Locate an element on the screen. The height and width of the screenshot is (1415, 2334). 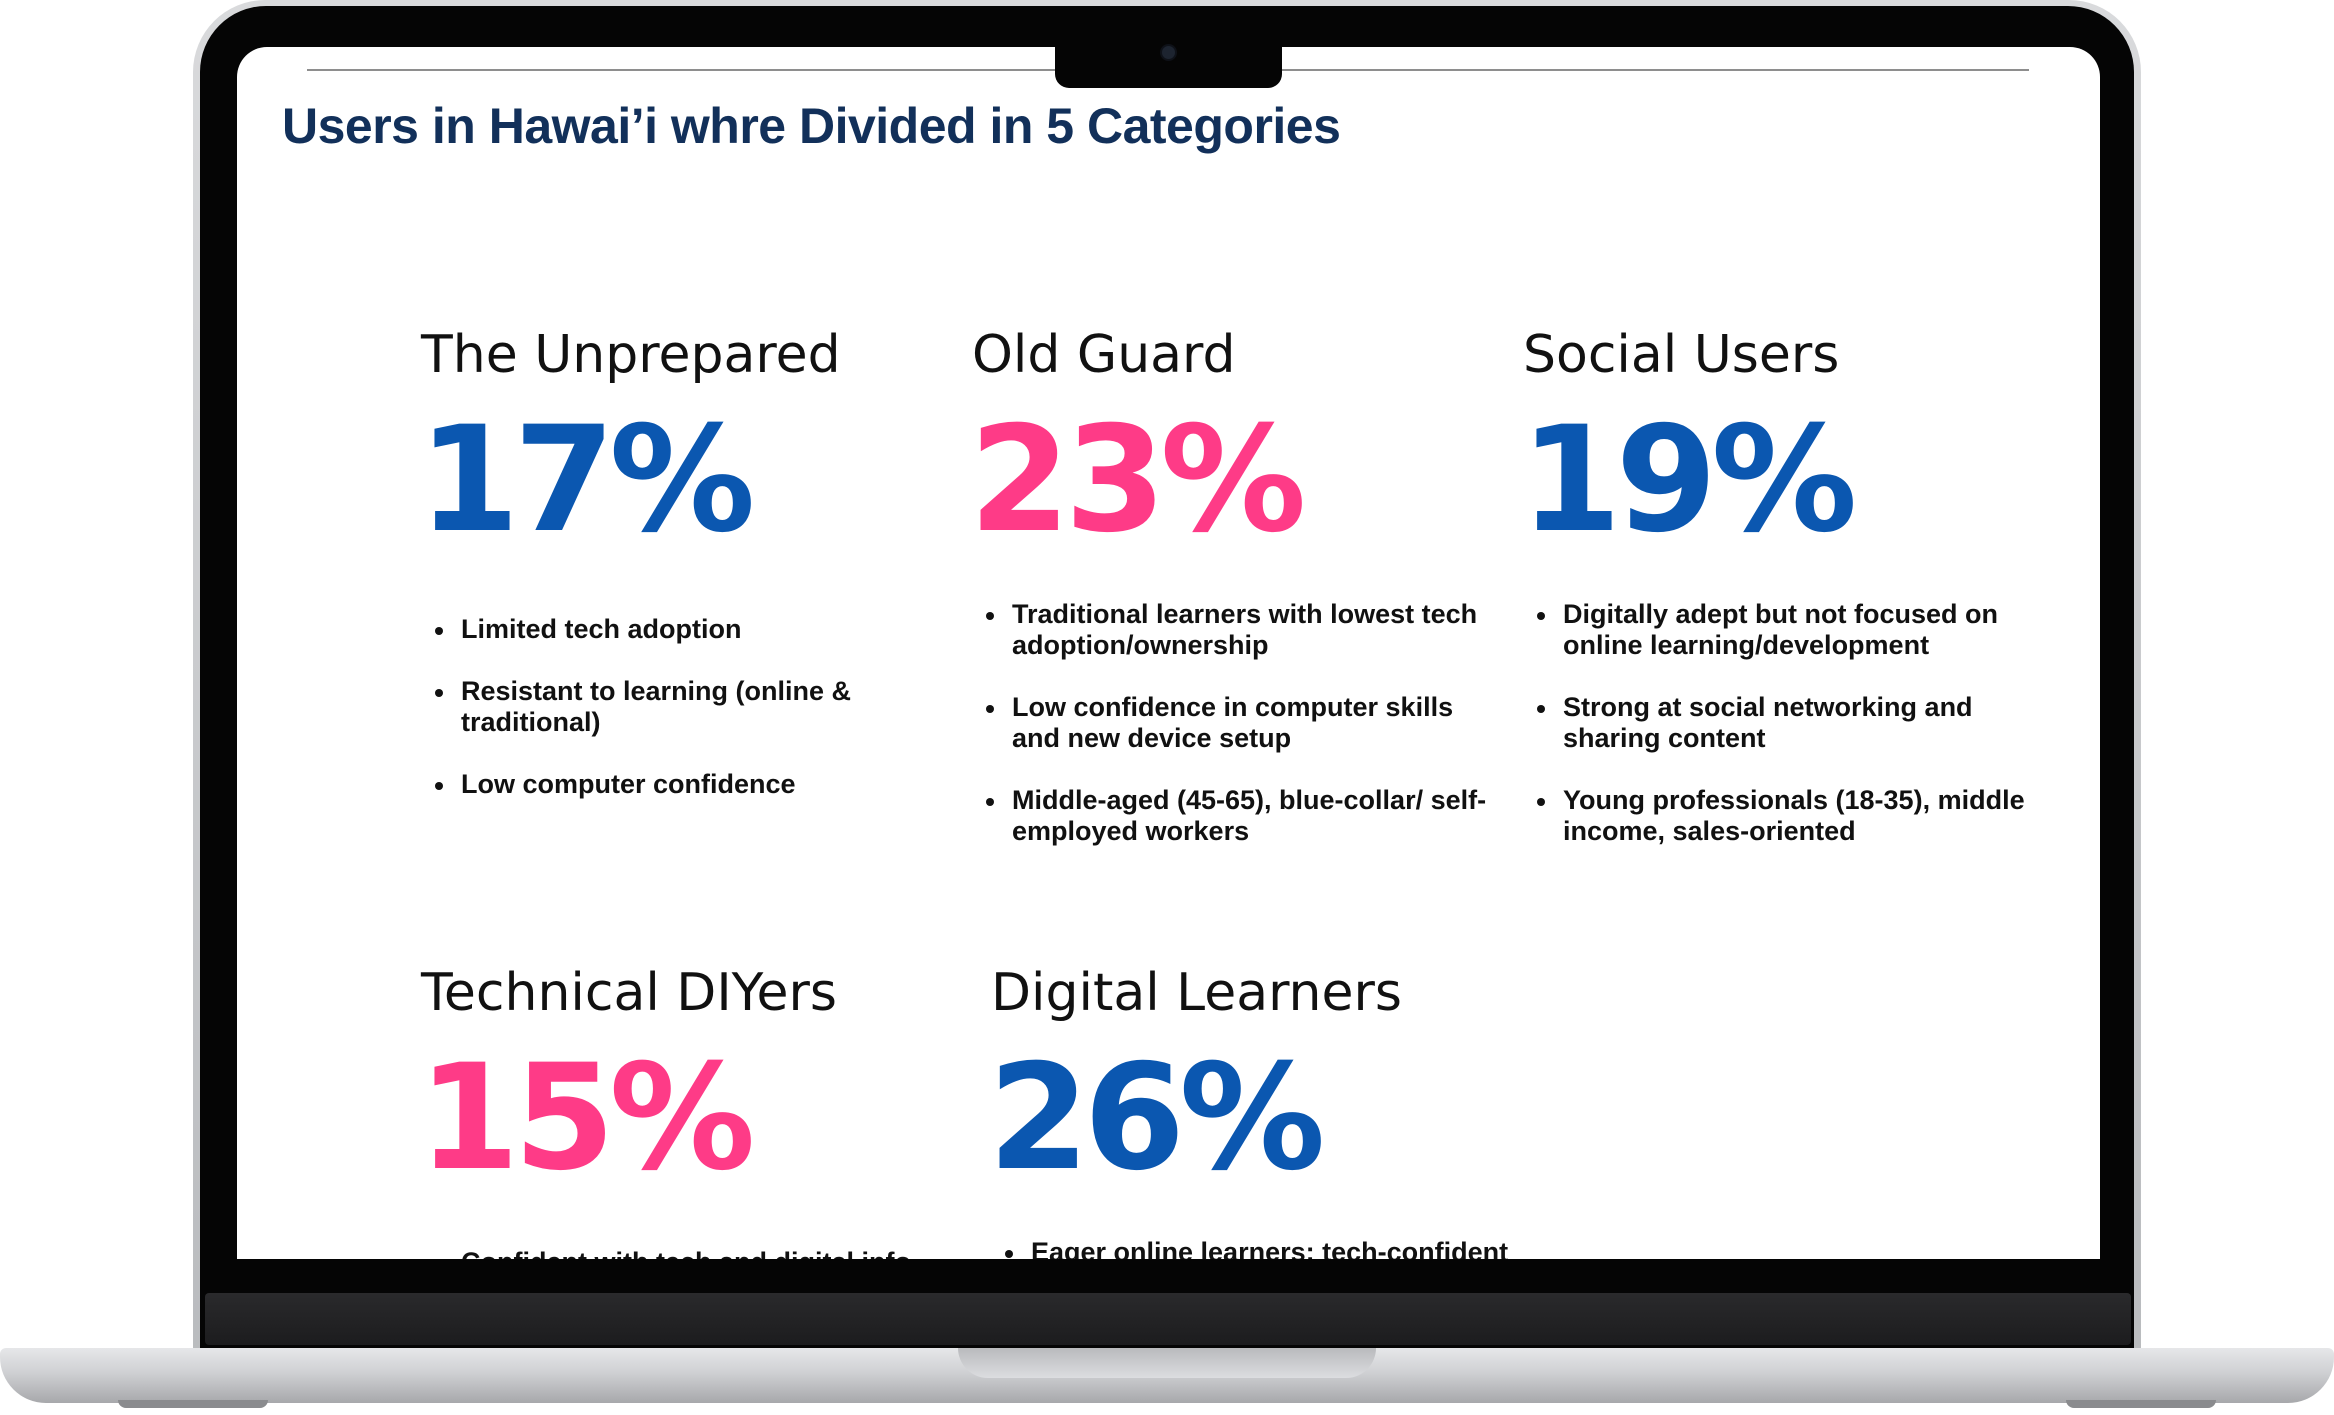
laptop-opening-notch is located at coordinates (1167, 1363).